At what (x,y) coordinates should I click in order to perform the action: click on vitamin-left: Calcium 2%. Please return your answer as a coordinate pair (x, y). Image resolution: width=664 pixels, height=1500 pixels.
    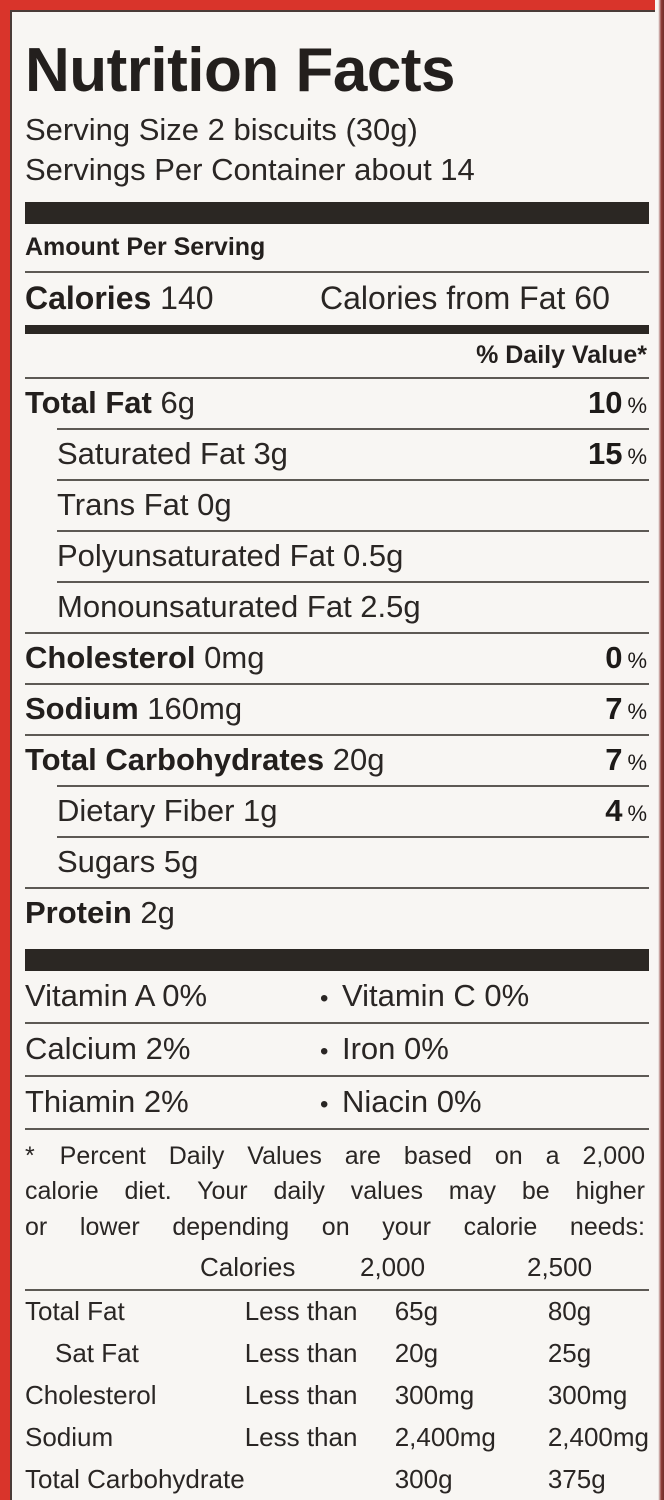
    Looking at the image, I should click on (108, 1048).